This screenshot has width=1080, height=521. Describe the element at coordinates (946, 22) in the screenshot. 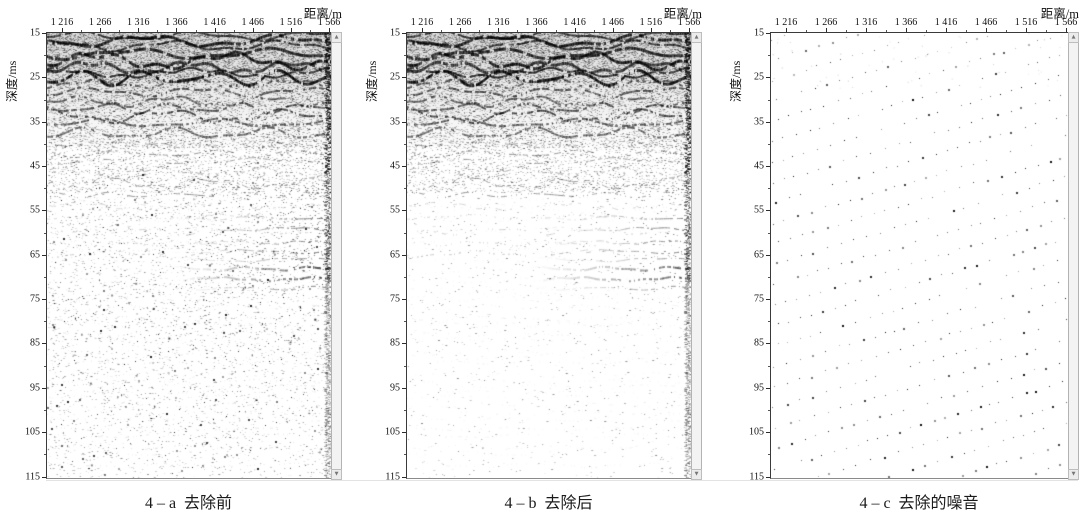

I see `x-tick-label: 1 416` at that location.